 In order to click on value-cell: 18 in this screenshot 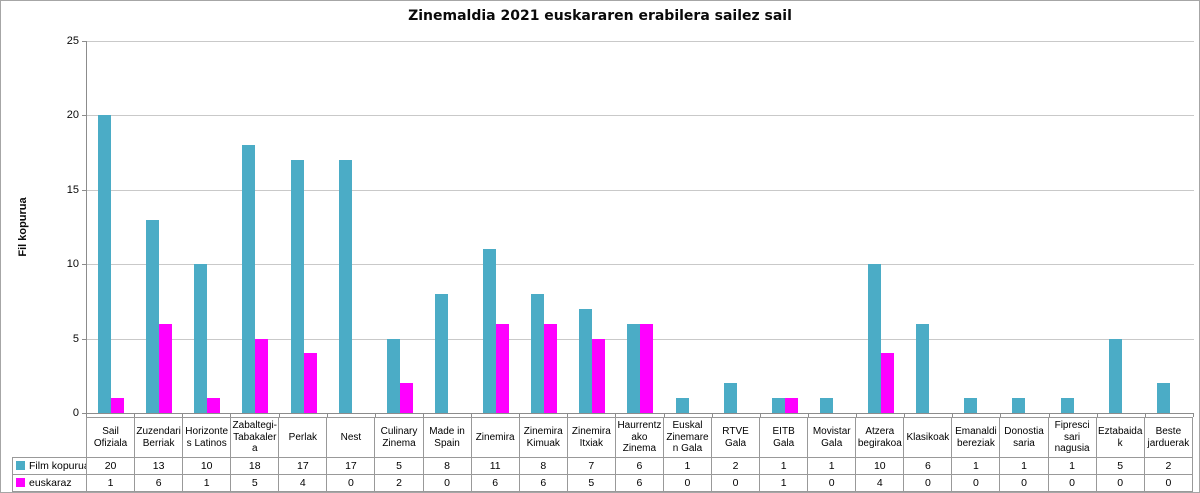, I will do `click(255, 466)`.